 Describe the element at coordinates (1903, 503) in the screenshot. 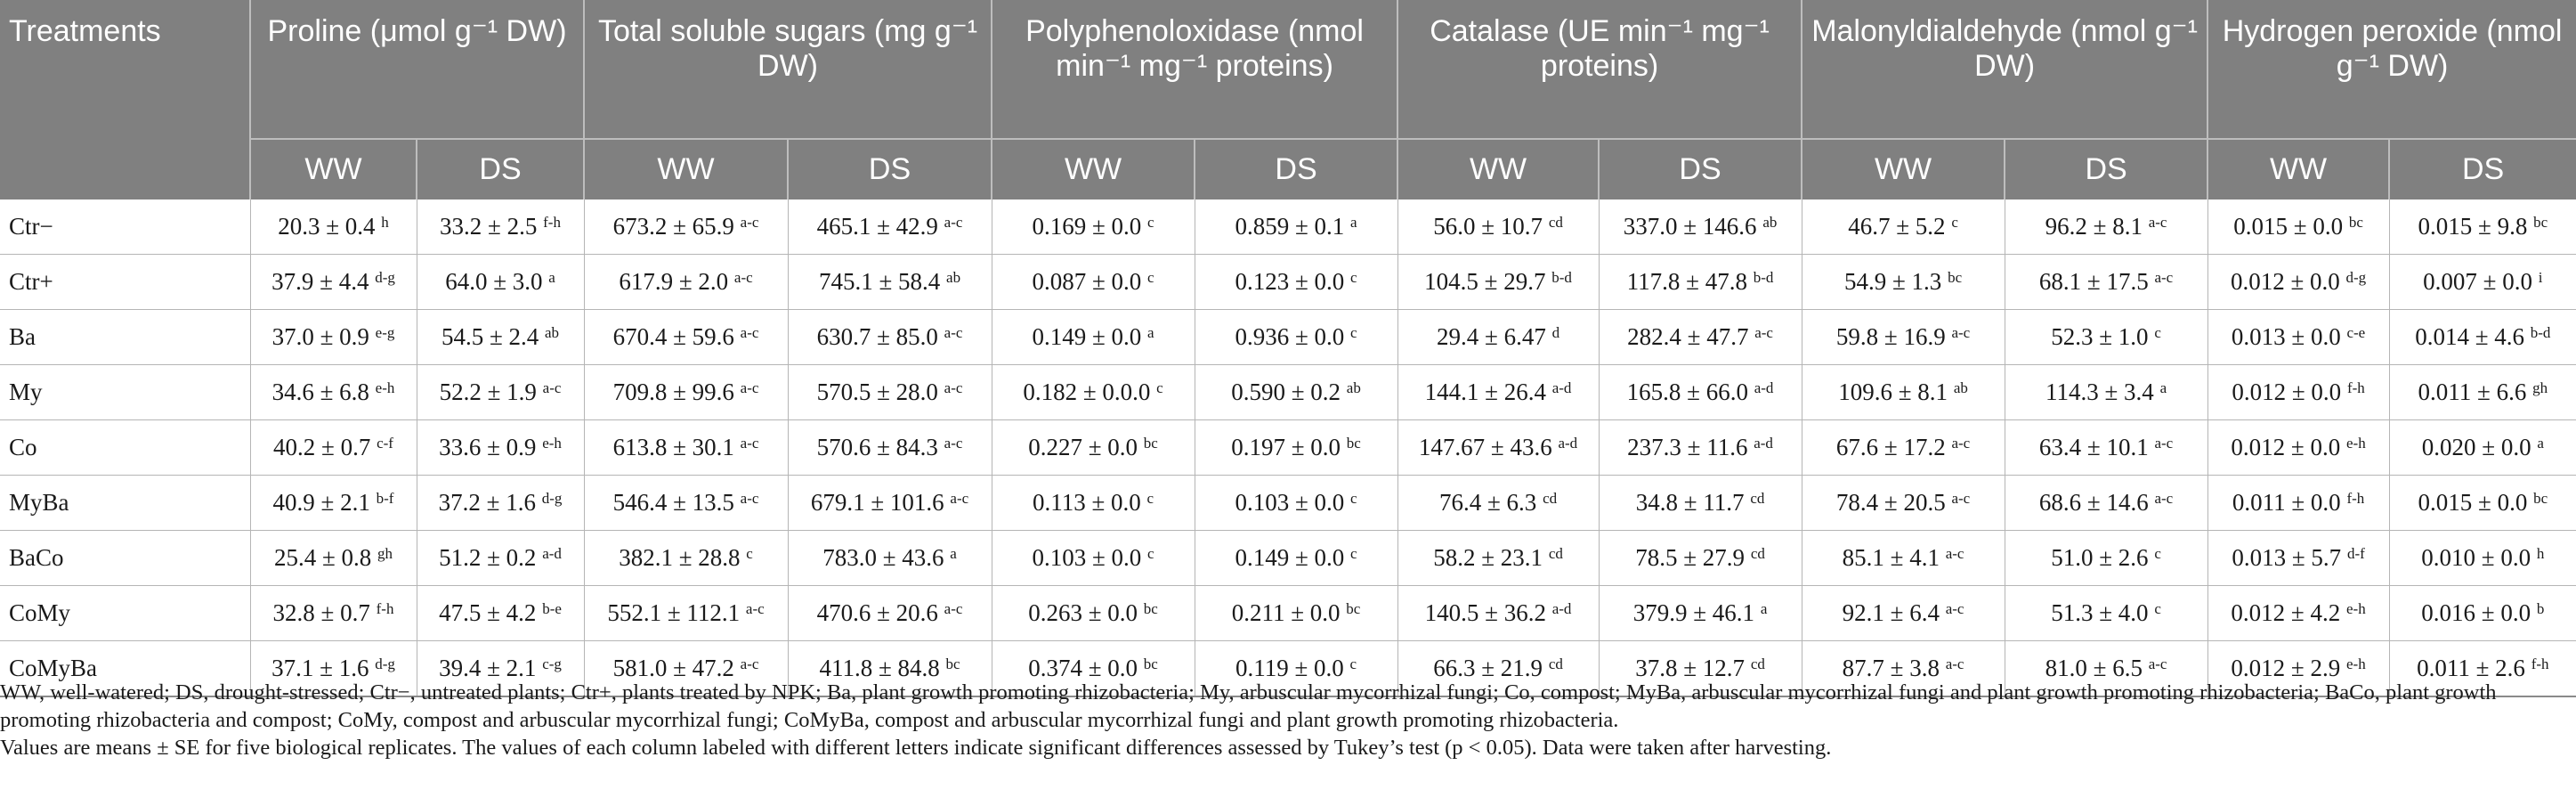

I see `value-cell: 78.4 ± 20.5 a-c` at that location.